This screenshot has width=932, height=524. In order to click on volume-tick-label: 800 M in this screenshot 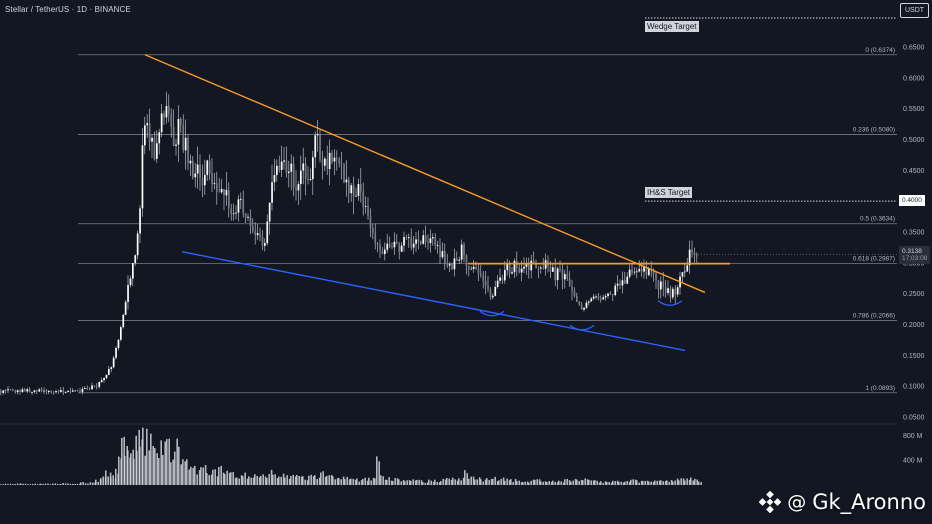, I will do `click(913, 436)`.